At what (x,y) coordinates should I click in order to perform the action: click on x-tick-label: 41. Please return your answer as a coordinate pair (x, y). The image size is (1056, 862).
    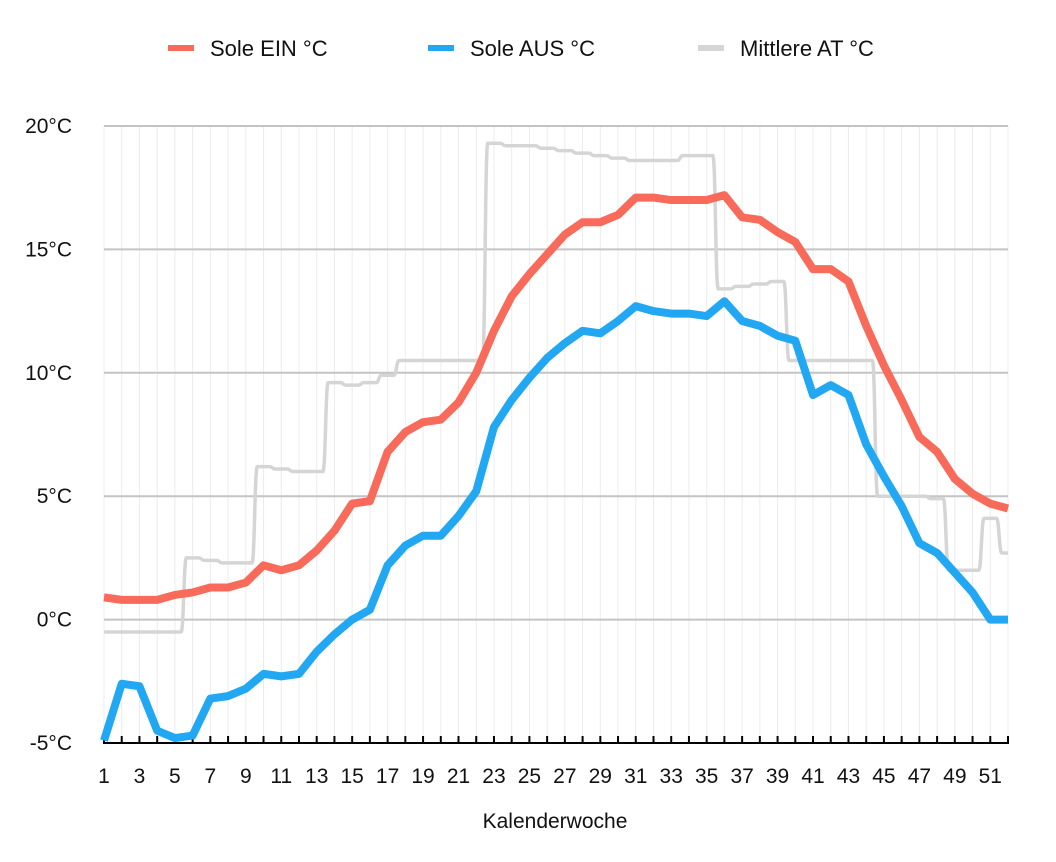
    Looking at the image, I should click on (812, 776).